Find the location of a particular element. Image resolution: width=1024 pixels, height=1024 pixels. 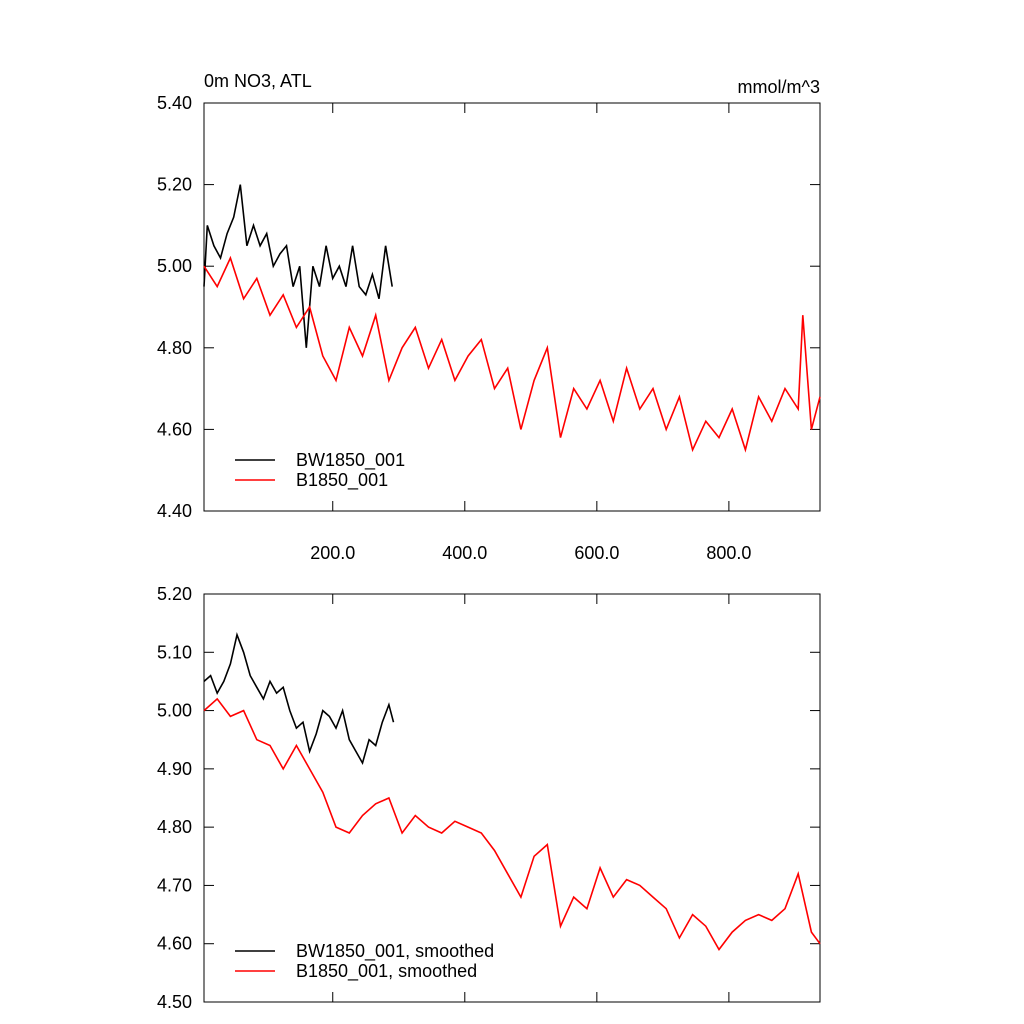

y-tick-label: 4.50 is located at coordinates (174, 1002).